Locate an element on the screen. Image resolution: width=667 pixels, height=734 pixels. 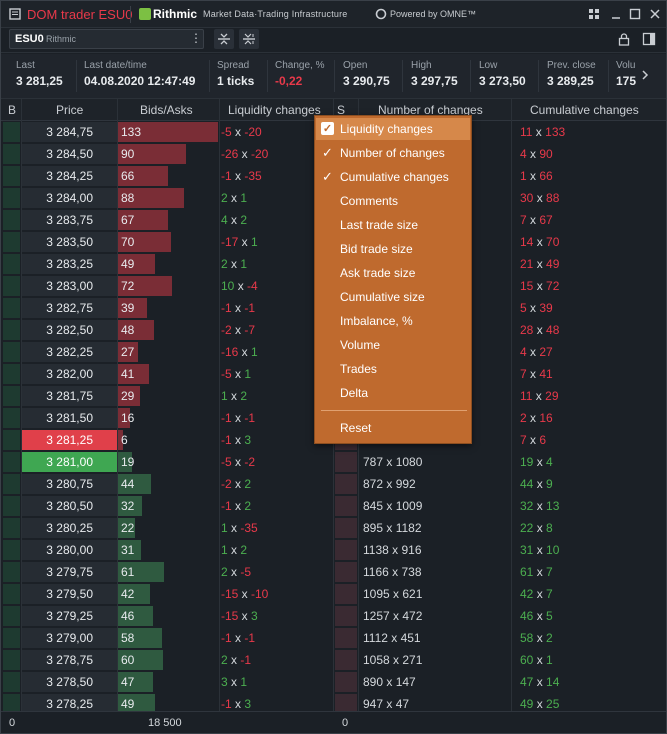
menu-item-last-trade-size: Last trade size is located at coordinates (393, 225).